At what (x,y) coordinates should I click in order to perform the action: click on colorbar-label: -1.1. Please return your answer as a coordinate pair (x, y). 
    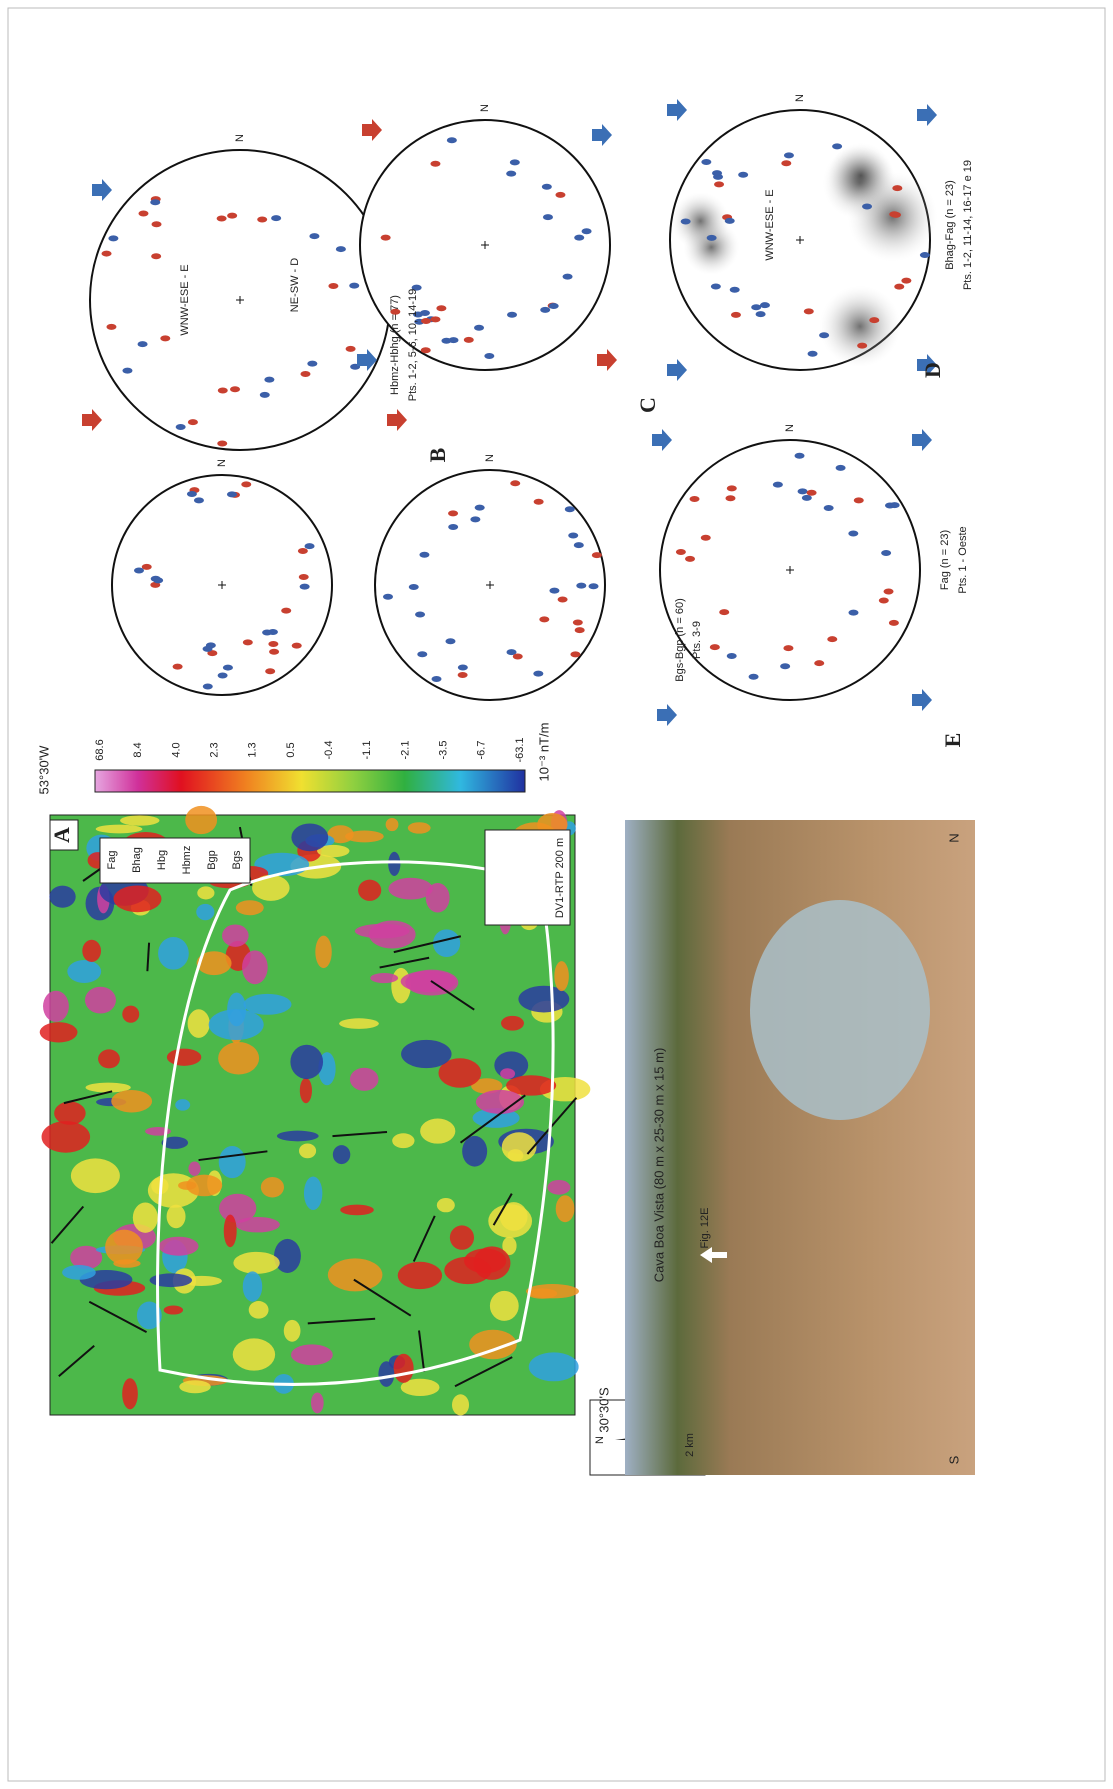
    Looking at the image, I should click on (367, 750).